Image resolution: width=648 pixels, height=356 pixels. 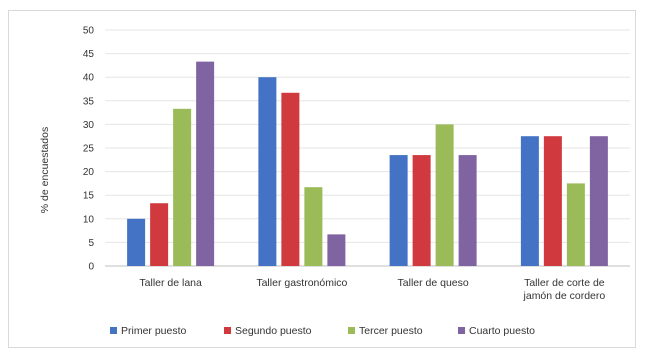 What do you see at coordinates (89, 125) in the screenshot?
I see `y-tick-label: 30` at bounding box center [89, 125].